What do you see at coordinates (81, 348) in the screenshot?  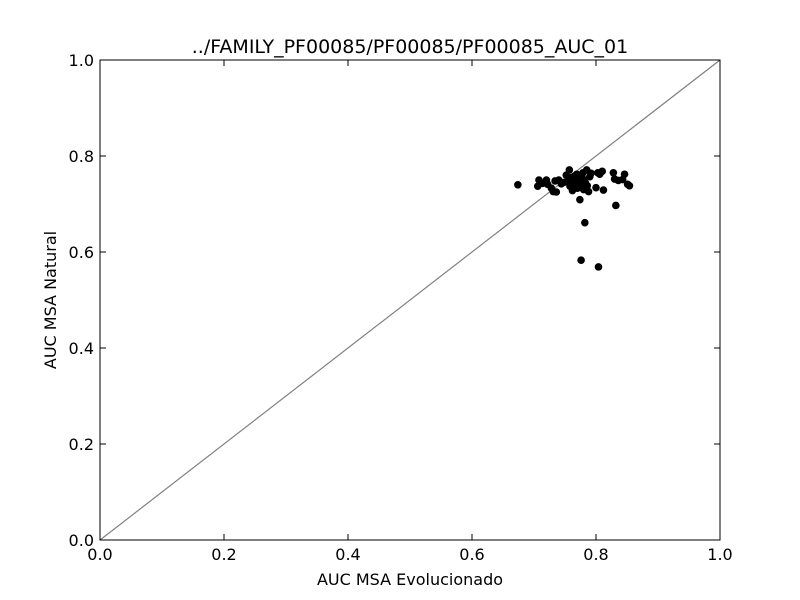 I see `y-tick-label: 0.4` at bounding box center [81, 348].